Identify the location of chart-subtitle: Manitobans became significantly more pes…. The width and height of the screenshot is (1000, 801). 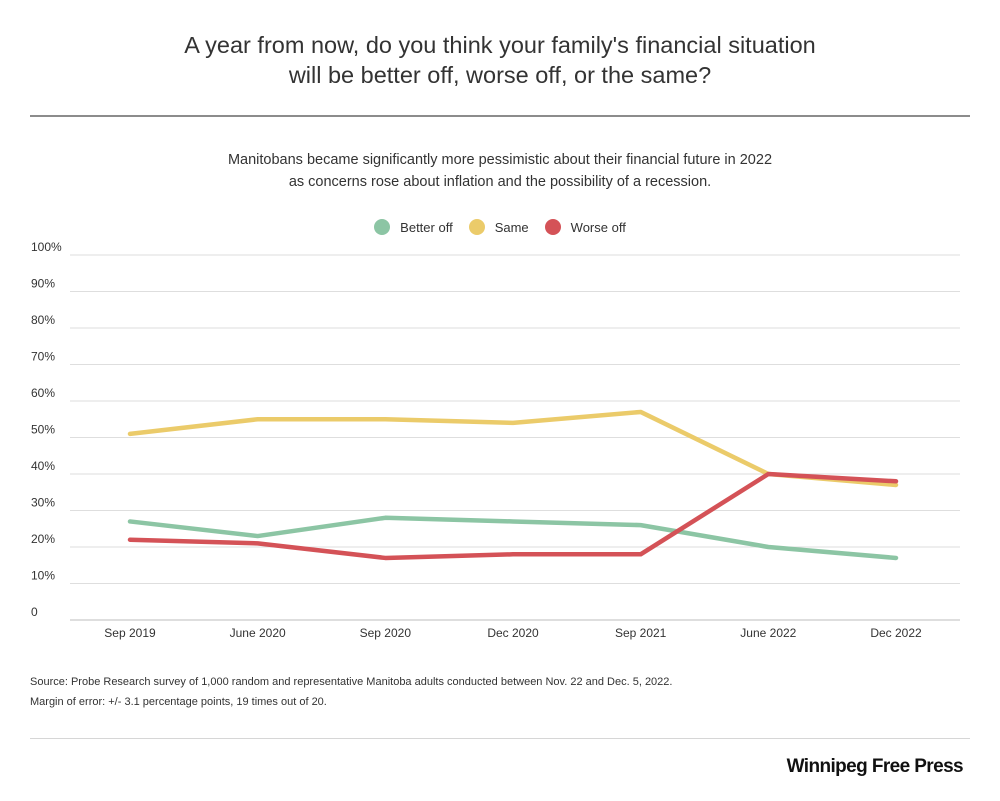
(500, 171).